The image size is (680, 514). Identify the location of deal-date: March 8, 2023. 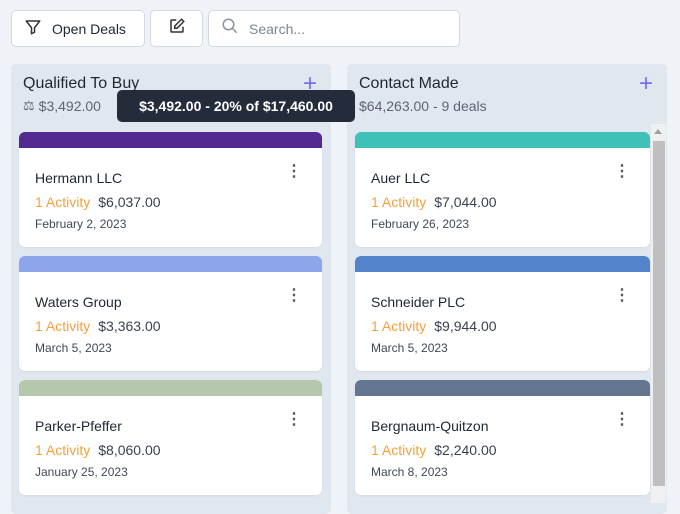
(409, 472).